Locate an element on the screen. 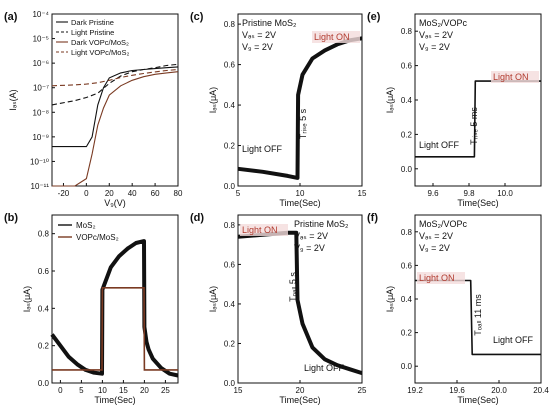  x-axis-label: V₉(V) is located at coordinates (115, 203).